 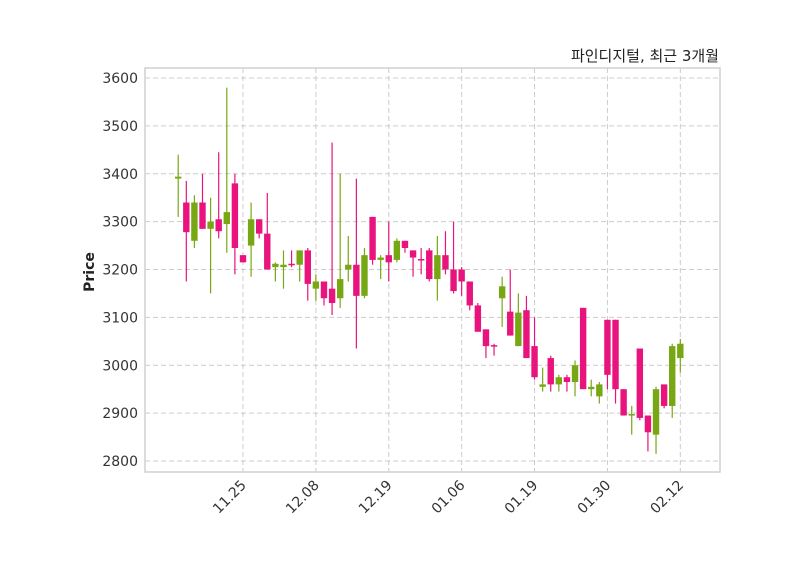 What do you see at coordinates (230, 498) in the screenshot?
I see `x-tick-label: 11.25` at bounding box center [230, 498].